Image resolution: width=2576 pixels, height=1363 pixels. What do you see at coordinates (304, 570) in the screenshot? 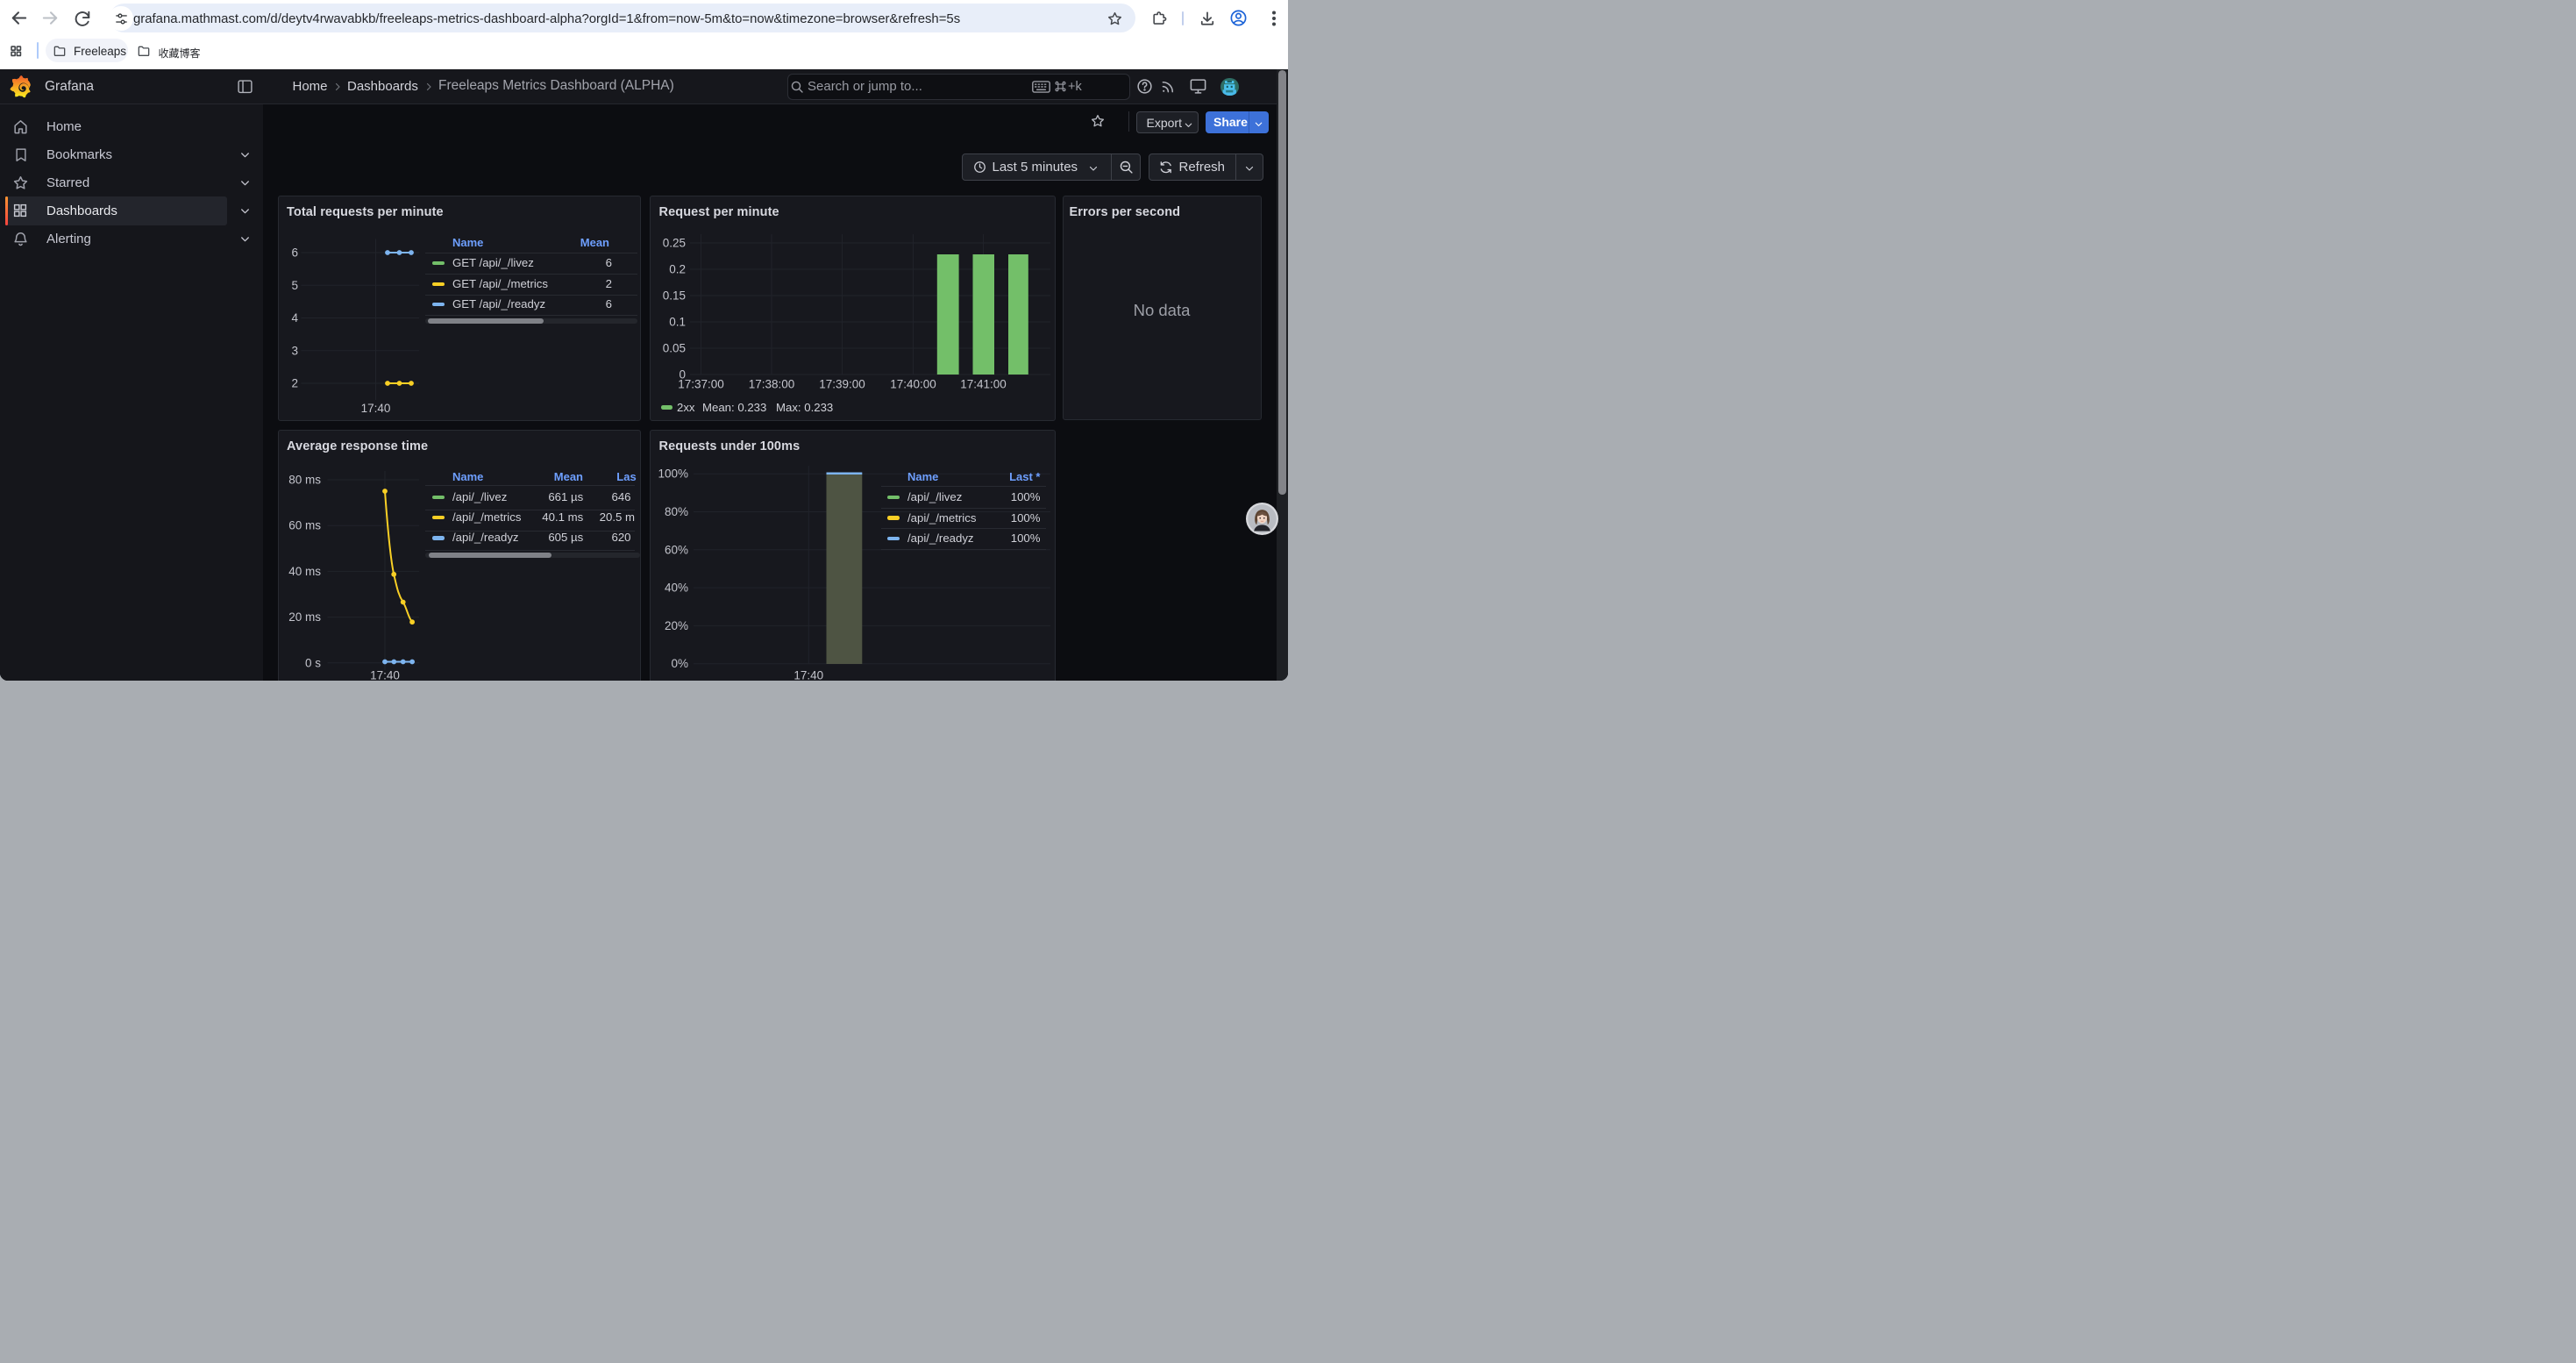
I see `svg-text: 40 ms` at bounding box center [304, 570].